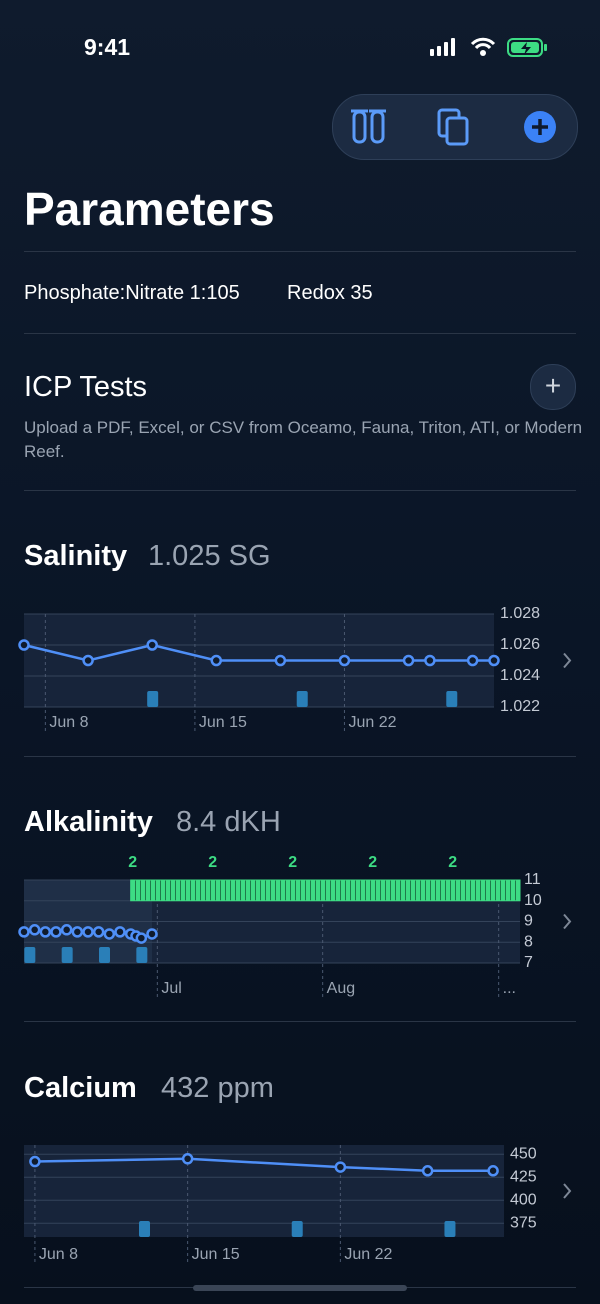  I want to click on parameter-reading: 1.025 SG, so click(209, 556).